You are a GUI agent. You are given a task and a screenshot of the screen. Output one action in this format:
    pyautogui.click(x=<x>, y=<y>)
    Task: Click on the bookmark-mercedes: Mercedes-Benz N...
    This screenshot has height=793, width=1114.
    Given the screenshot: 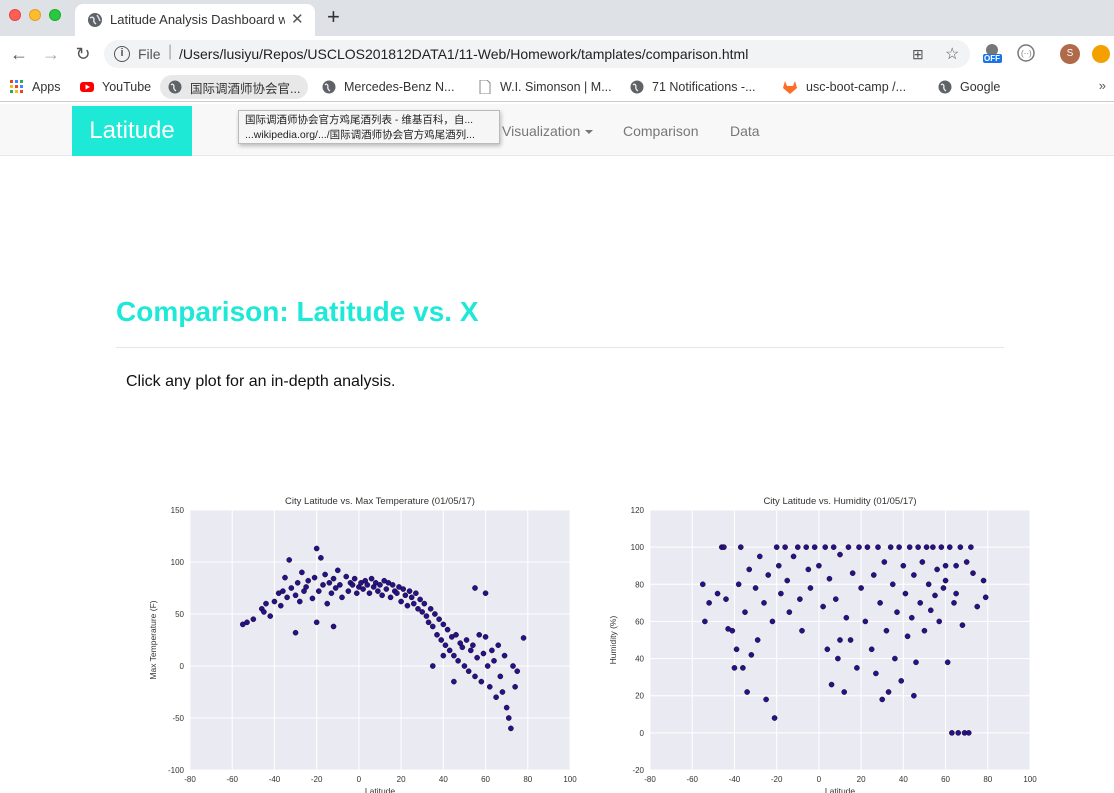 What is the action you would take?
    pyautogui.click(x=388, y=87)
    